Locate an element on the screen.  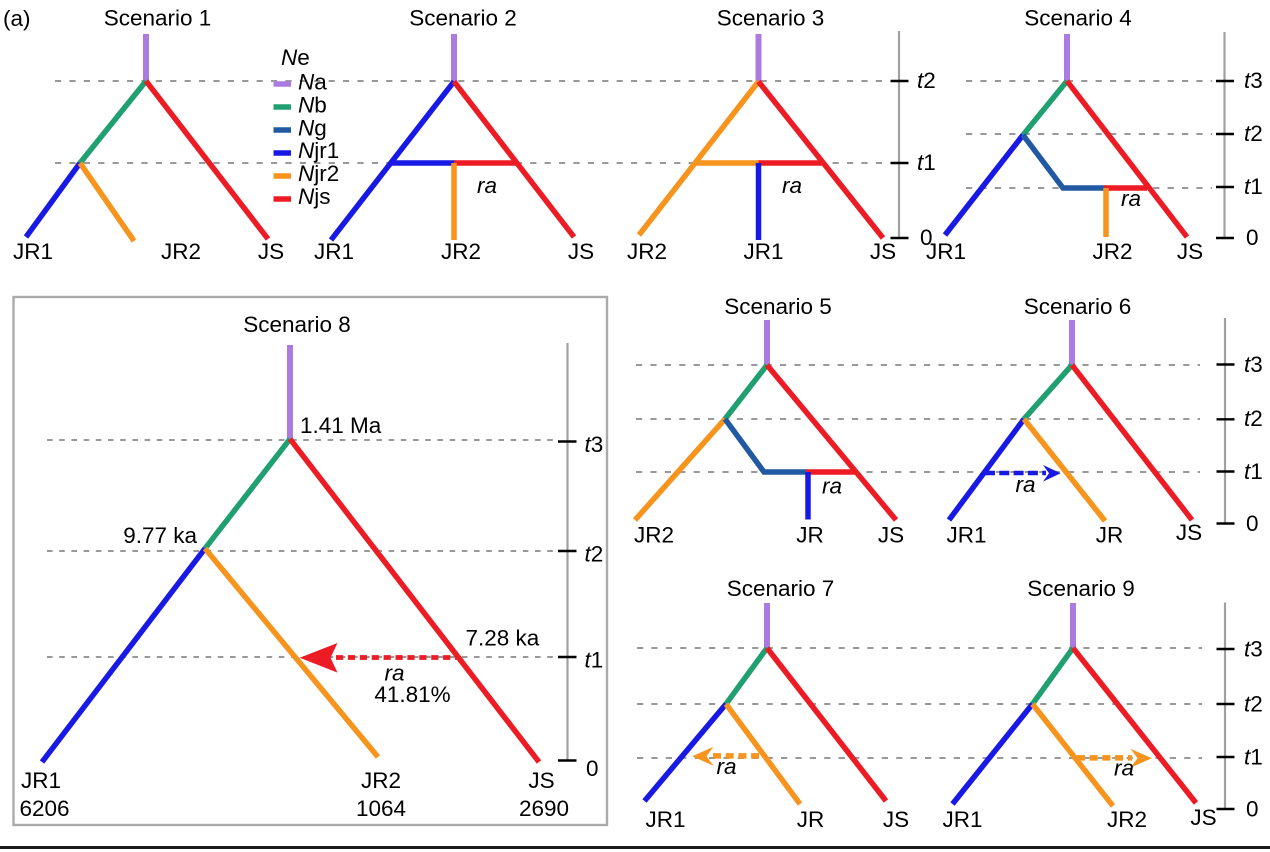
svg-text: Nb is located at coordinates (312, 104).